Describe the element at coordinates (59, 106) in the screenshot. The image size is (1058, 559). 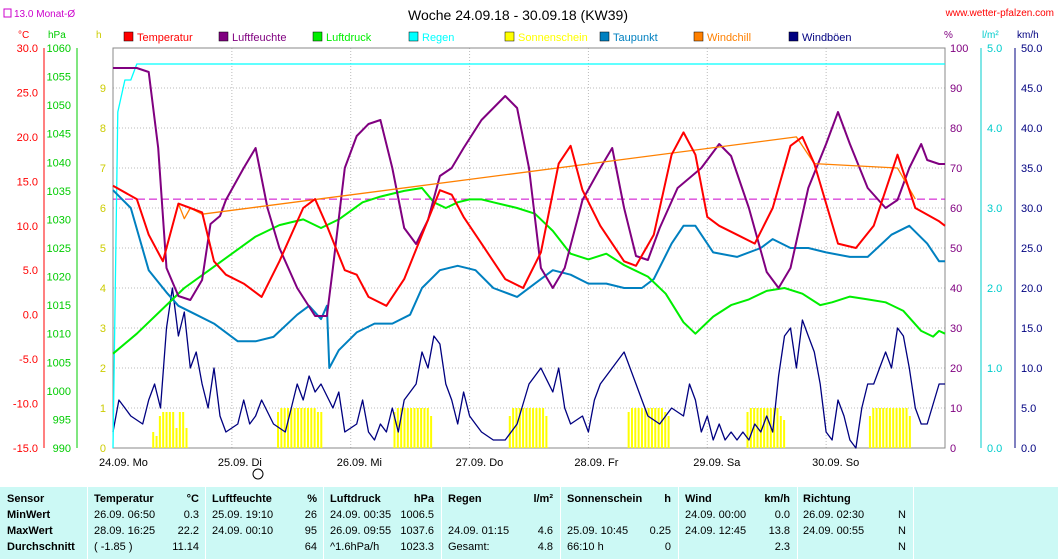
I see `pressure-tick-label: 1050` at that location.